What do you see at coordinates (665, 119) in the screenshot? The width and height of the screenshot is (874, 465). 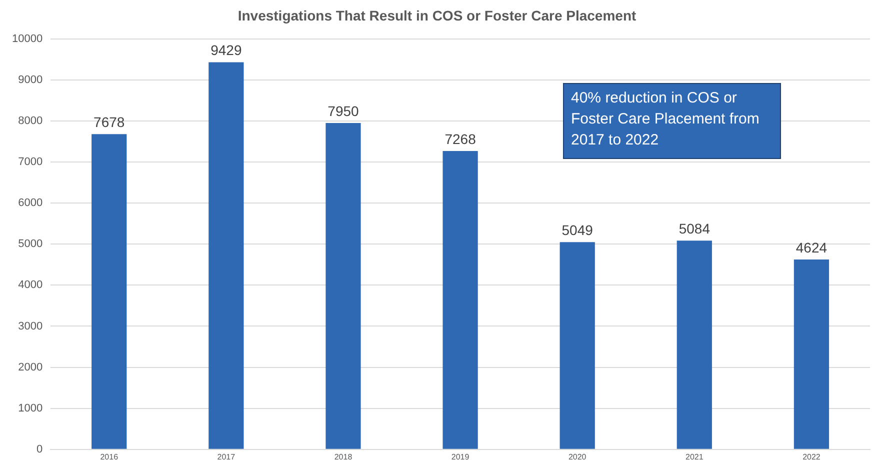 I see `annotation: 40% reduction in COS or Foster Care Placement from 2017 to 2022` at bounding box center [665, 119].